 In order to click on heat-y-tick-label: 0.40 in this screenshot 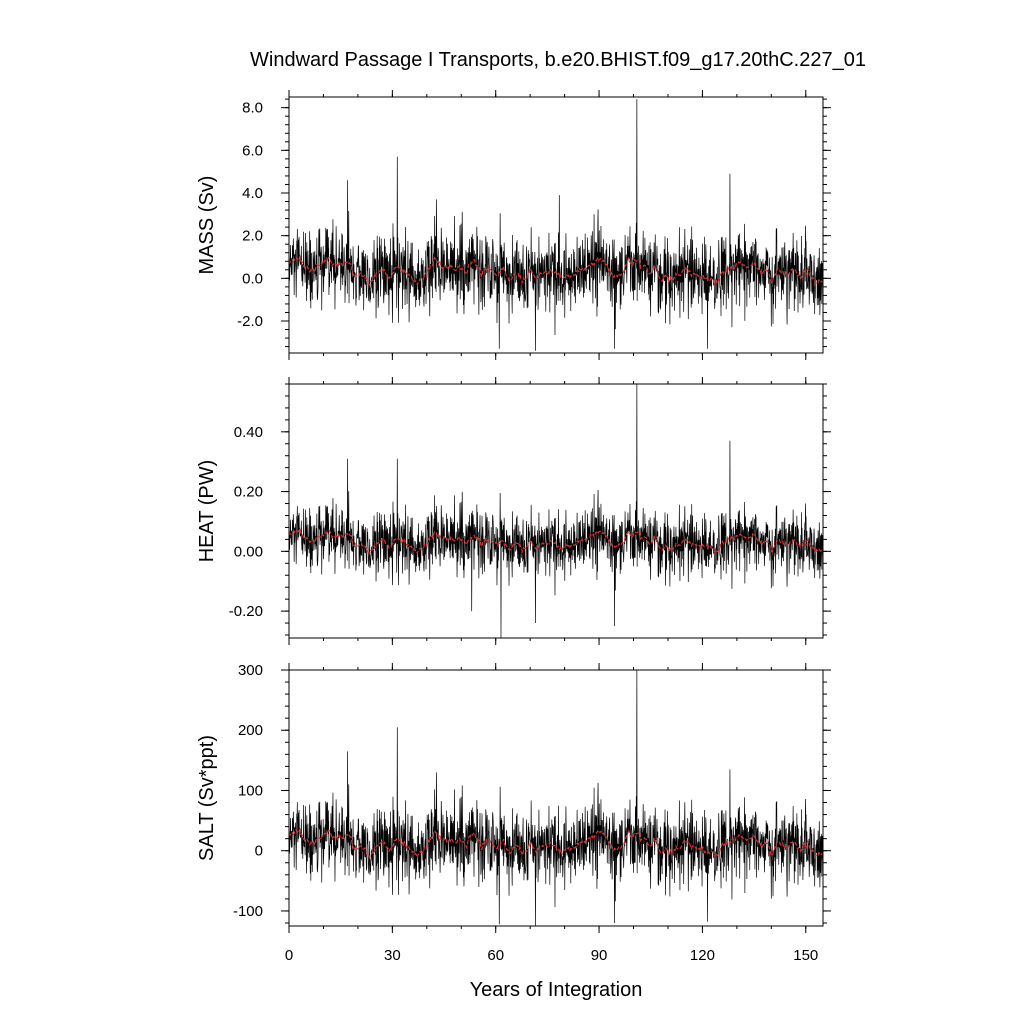, I will do `click(248, 432)`.